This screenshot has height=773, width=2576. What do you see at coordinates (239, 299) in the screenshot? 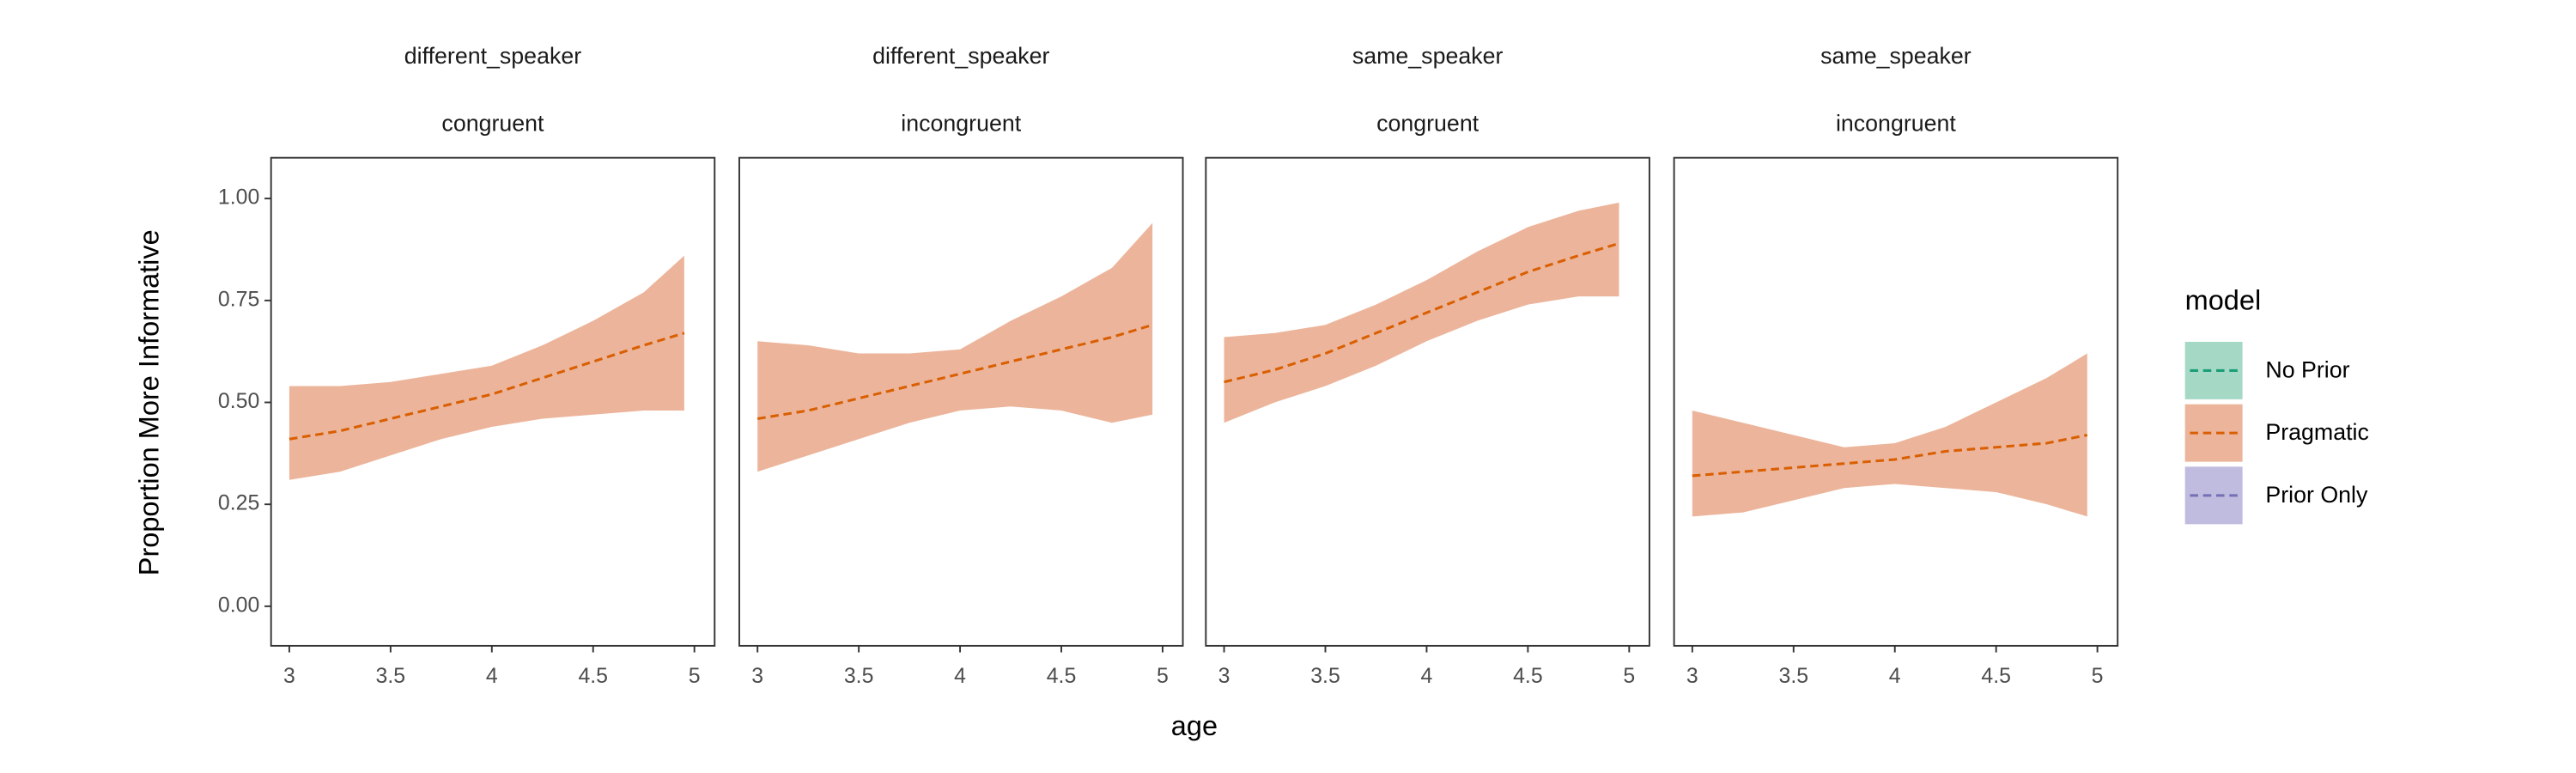
I see `y-tick-label: 0.75` at bounding box center [239, 299].